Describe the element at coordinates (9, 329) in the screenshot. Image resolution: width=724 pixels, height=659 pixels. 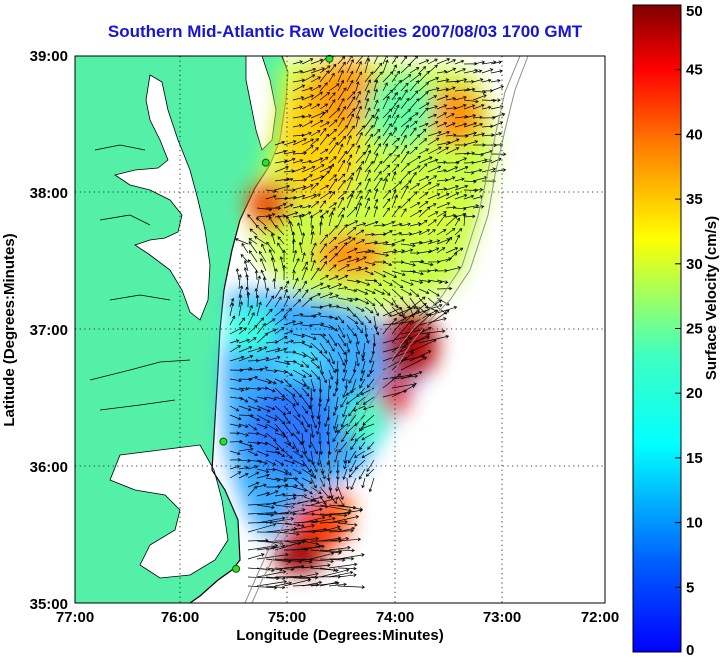
I see `y-axis-label: Latitude (Degrees:Minutes)` at that location.